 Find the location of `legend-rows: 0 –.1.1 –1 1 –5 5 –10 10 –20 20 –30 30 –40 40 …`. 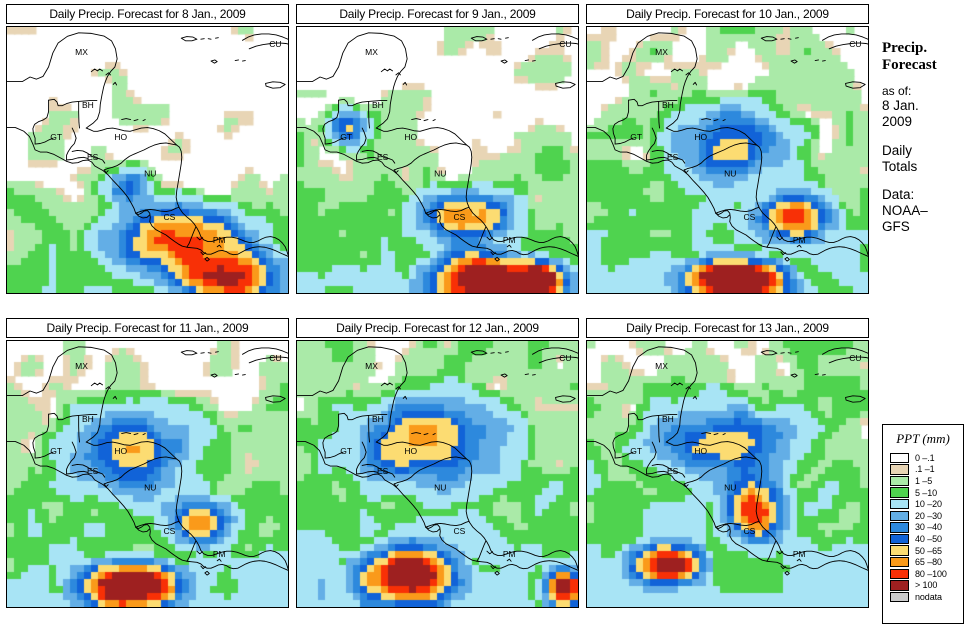

legend-rows: 0 –.1.1 –1 1 –5 5 –10 10 –20 20 –30 30 –40 40 … is located at coordinates (923, 527).